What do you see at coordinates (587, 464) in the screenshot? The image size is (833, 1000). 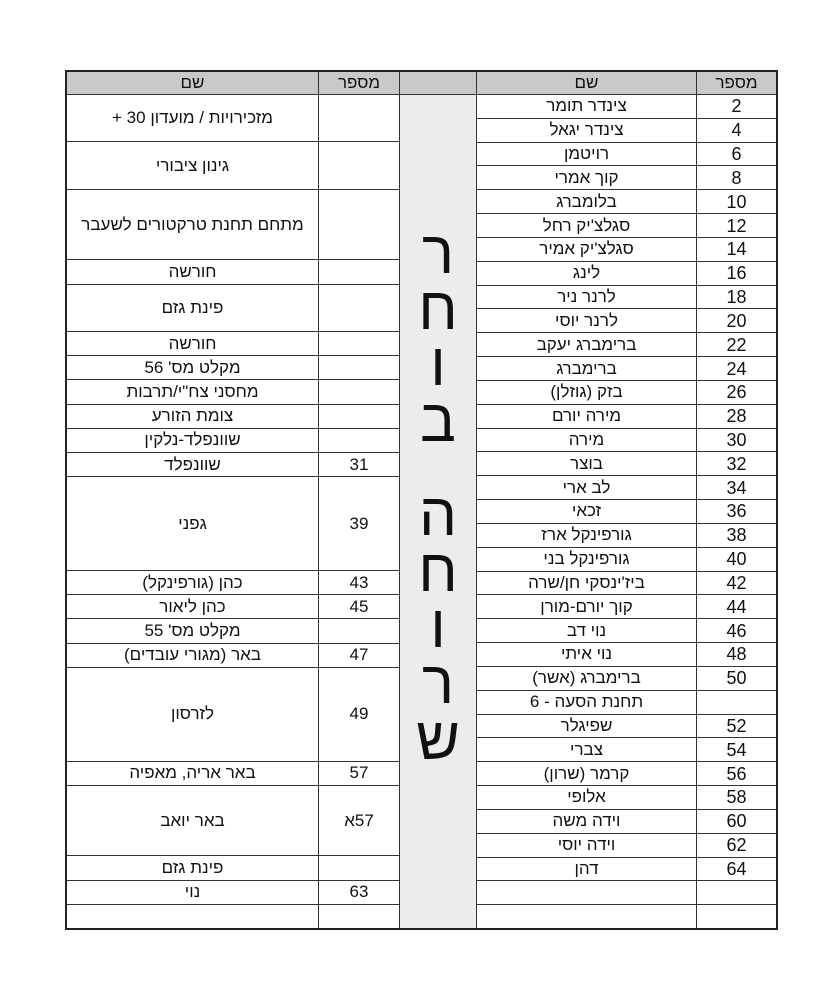 I see `row-name: בוצר` at bounding box center [587, 464].